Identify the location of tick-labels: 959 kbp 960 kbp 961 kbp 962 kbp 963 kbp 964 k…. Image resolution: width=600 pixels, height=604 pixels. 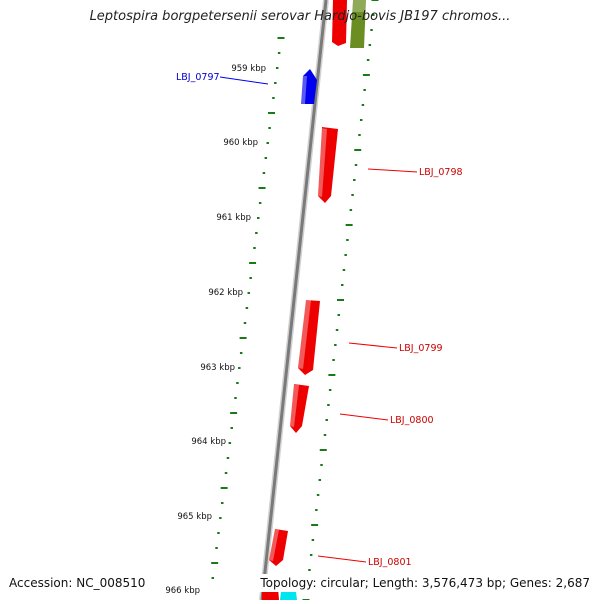
(215, 330).